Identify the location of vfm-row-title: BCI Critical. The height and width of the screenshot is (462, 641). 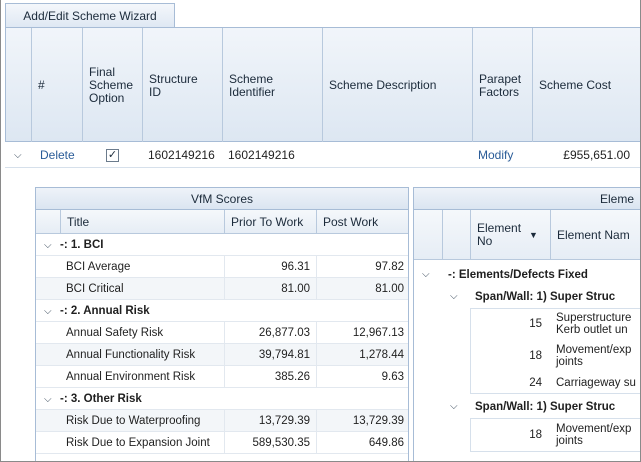
(95, 289).